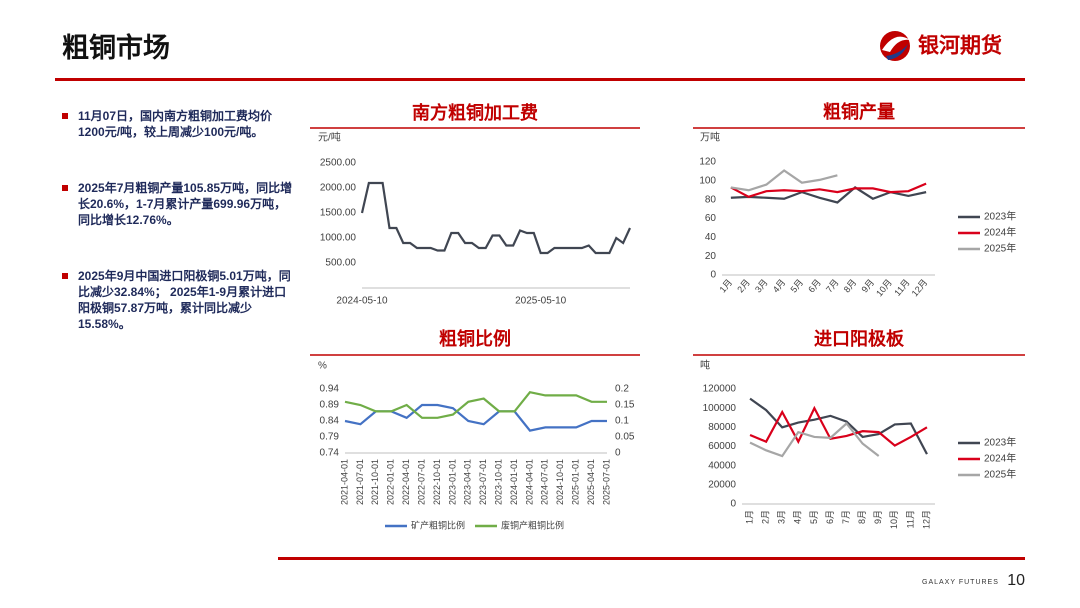 This screenshot has height=608, width=1080. I want to click on y-tick-label: 100, so click(707, 180).